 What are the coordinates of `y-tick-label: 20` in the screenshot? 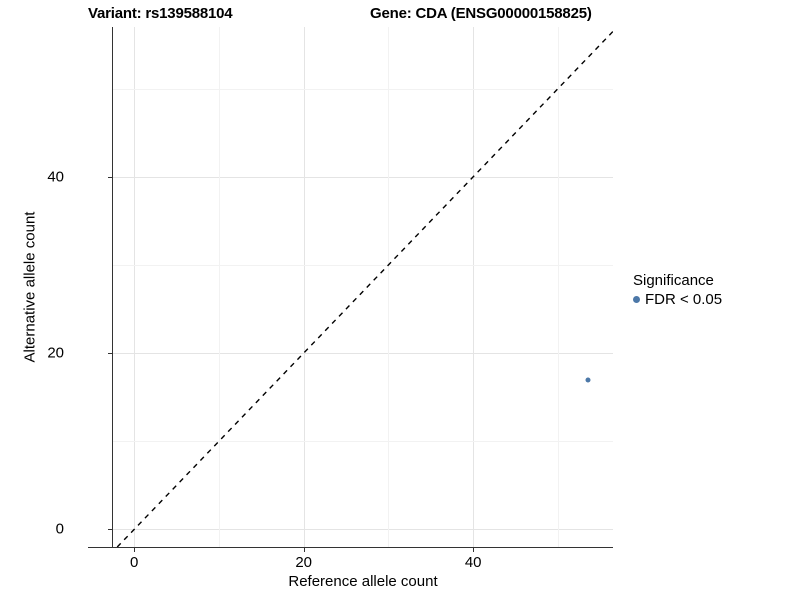 It's located at (55, 353).